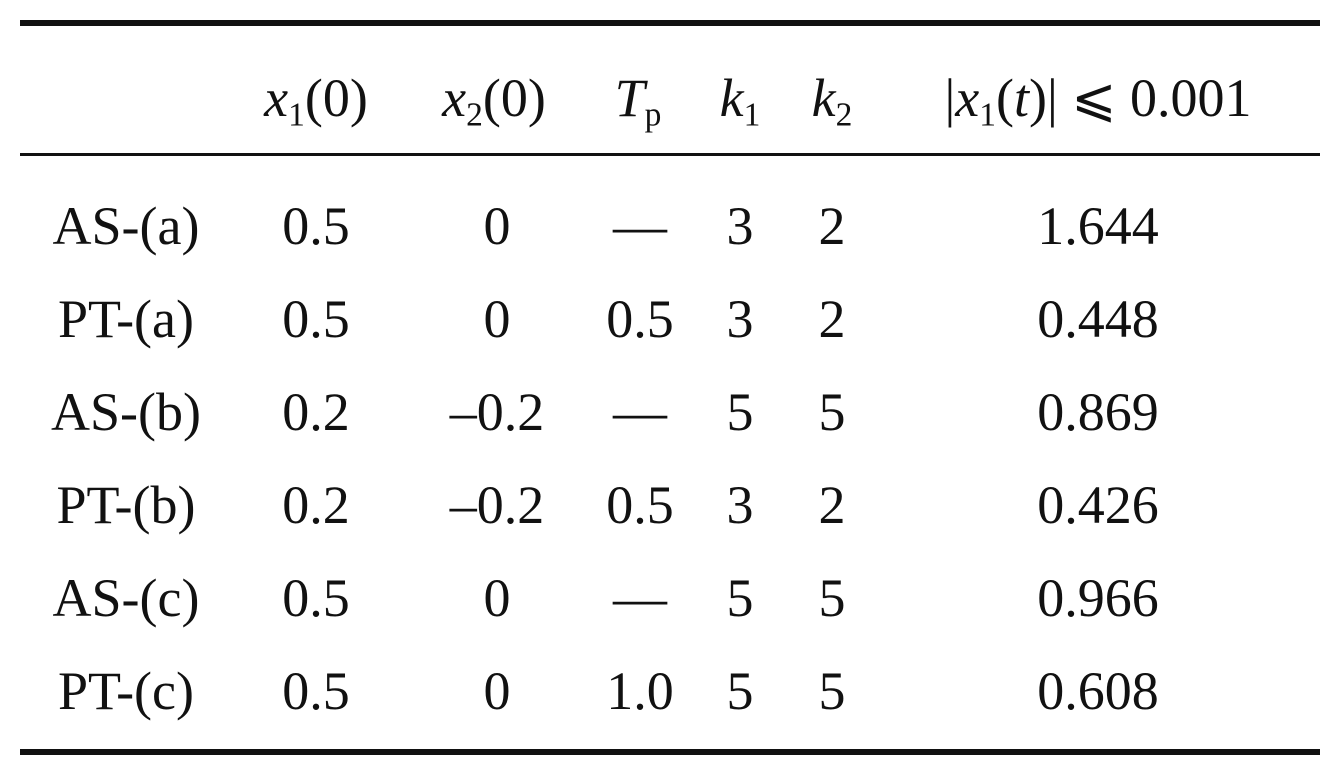  Describe the element at coordinates (126, 412) in the screenshot. I see `row-label: AS-(b)` at that location.